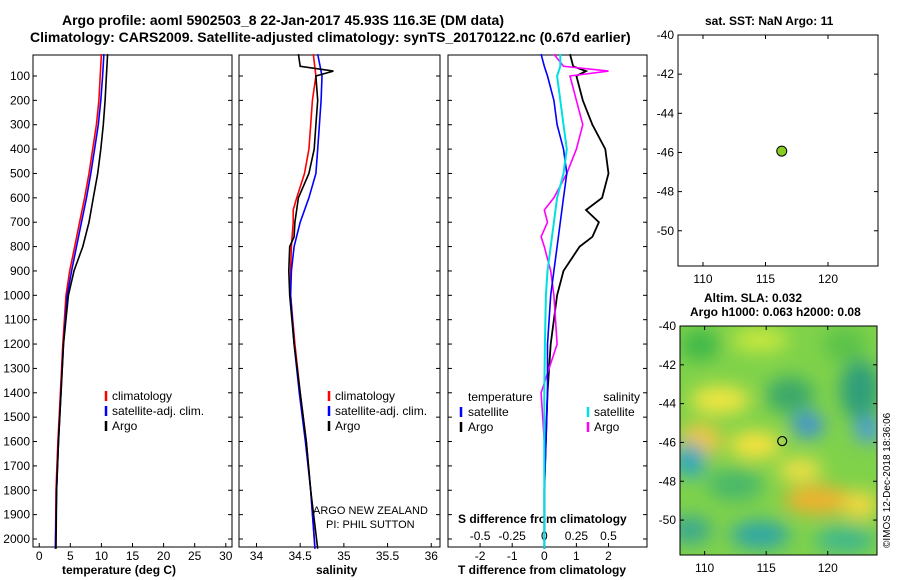 This screenshot has height=580, width=900. I want to click on tdiff-tick-label: 1, so click(576, 556).